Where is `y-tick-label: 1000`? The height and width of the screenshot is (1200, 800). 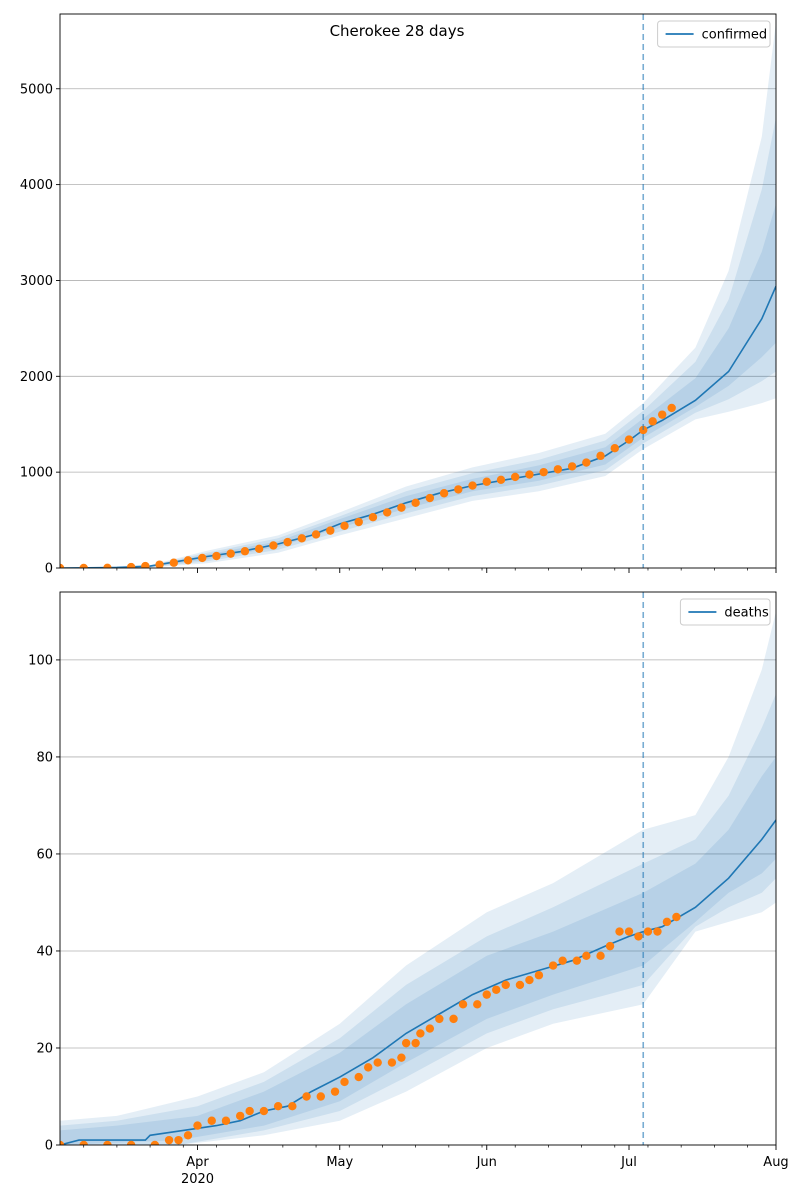
y-tick-label: 1000 is located at coordinates (36, 473).